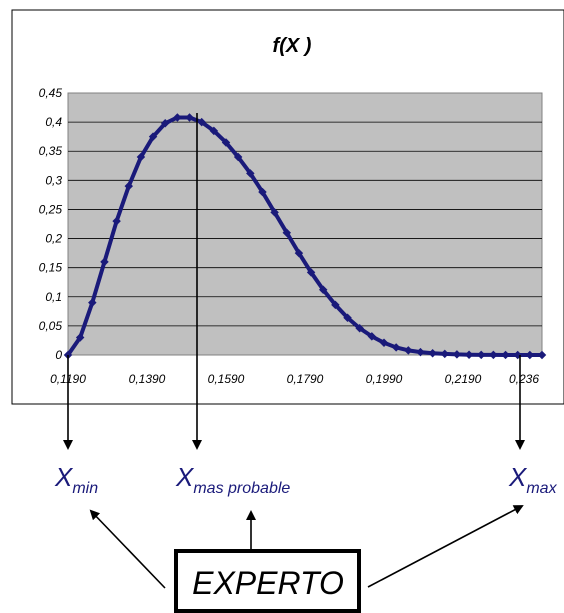 The height and width of the screenshot is (613, 564). I want to click on y-tick-label: 0,35, so click(51, 151).